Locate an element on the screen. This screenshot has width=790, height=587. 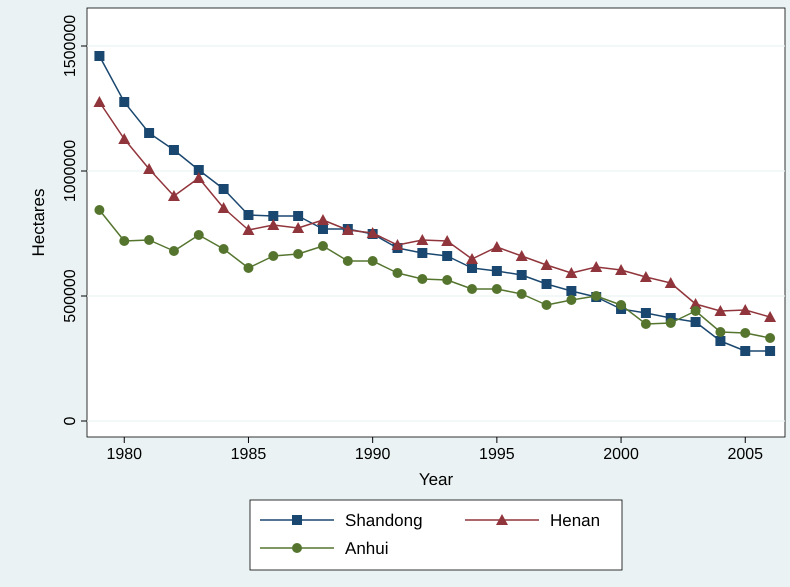
y-tick-label: 500000 is located at coordinates (70, 296).